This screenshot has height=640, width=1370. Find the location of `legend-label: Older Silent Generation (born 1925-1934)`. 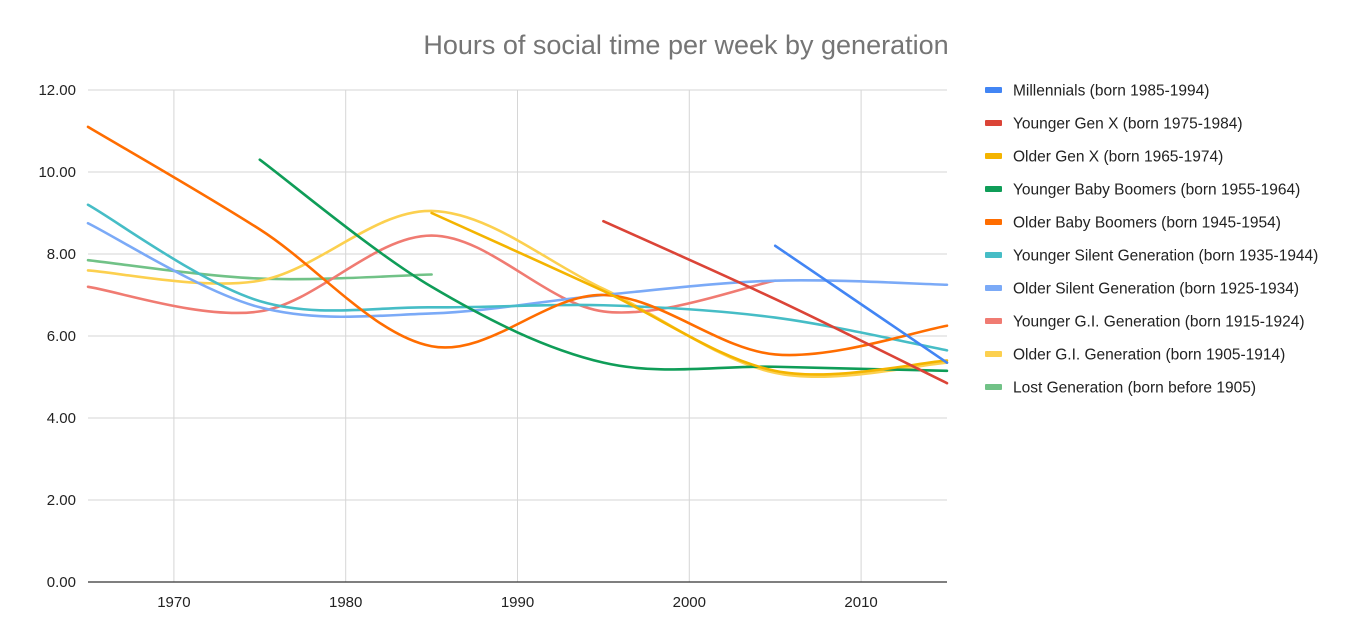

legend-label: Older Silent Generation (born 1925-1934) is located at coordinates (1156, 289).